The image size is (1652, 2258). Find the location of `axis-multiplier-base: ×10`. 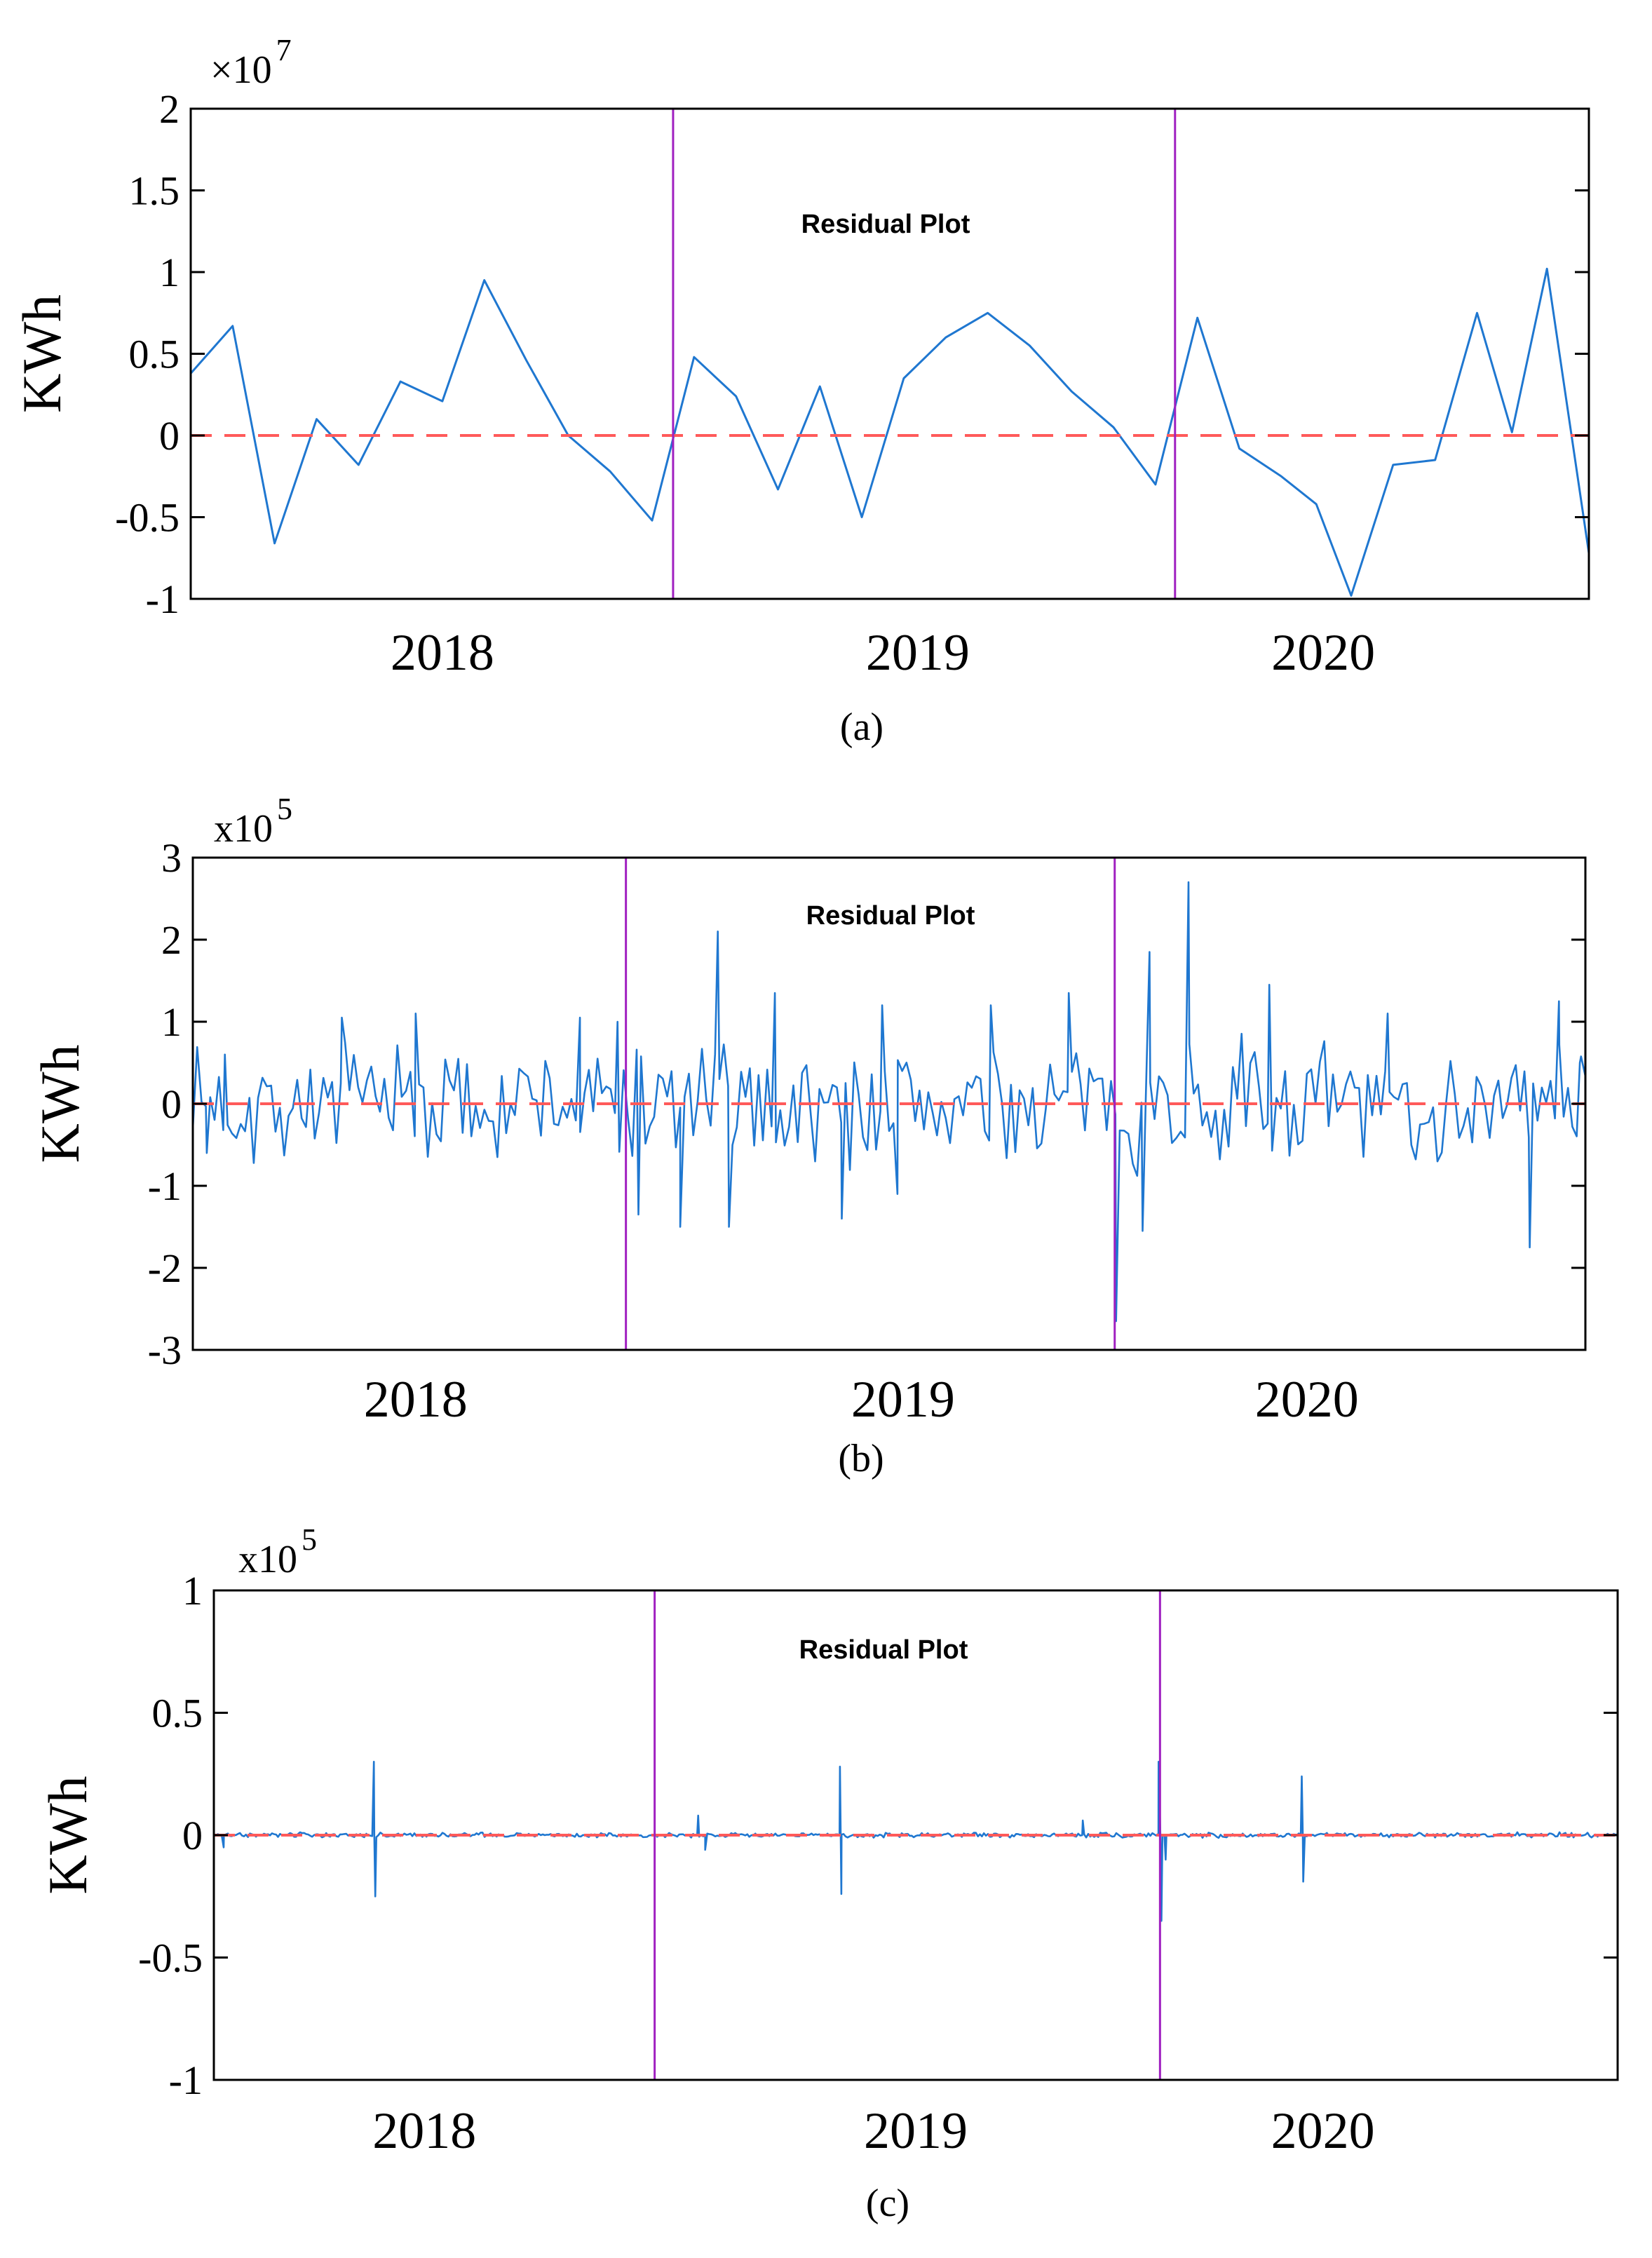

axis-multiplier-base: ×10 is located at coordinates (241, 70).